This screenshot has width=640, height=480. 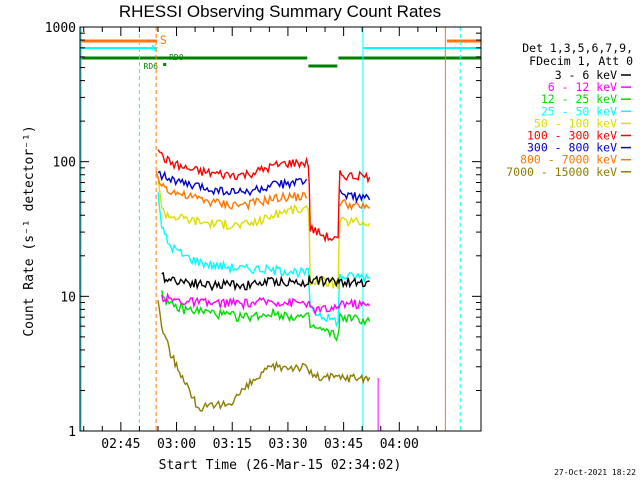 What do you see at coordinates (232, 444) in the screenshot?
I see `x-tick-label: 03:15` at bounding box center [232, 444].